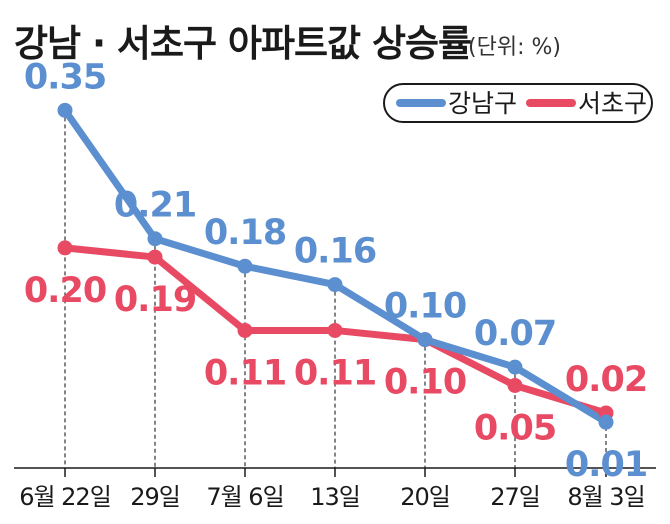  What do you see at coordinates (245, 233) in the screenshot?
I see `data-label-gangnam: 0.18` at bounding box center [245, 233].